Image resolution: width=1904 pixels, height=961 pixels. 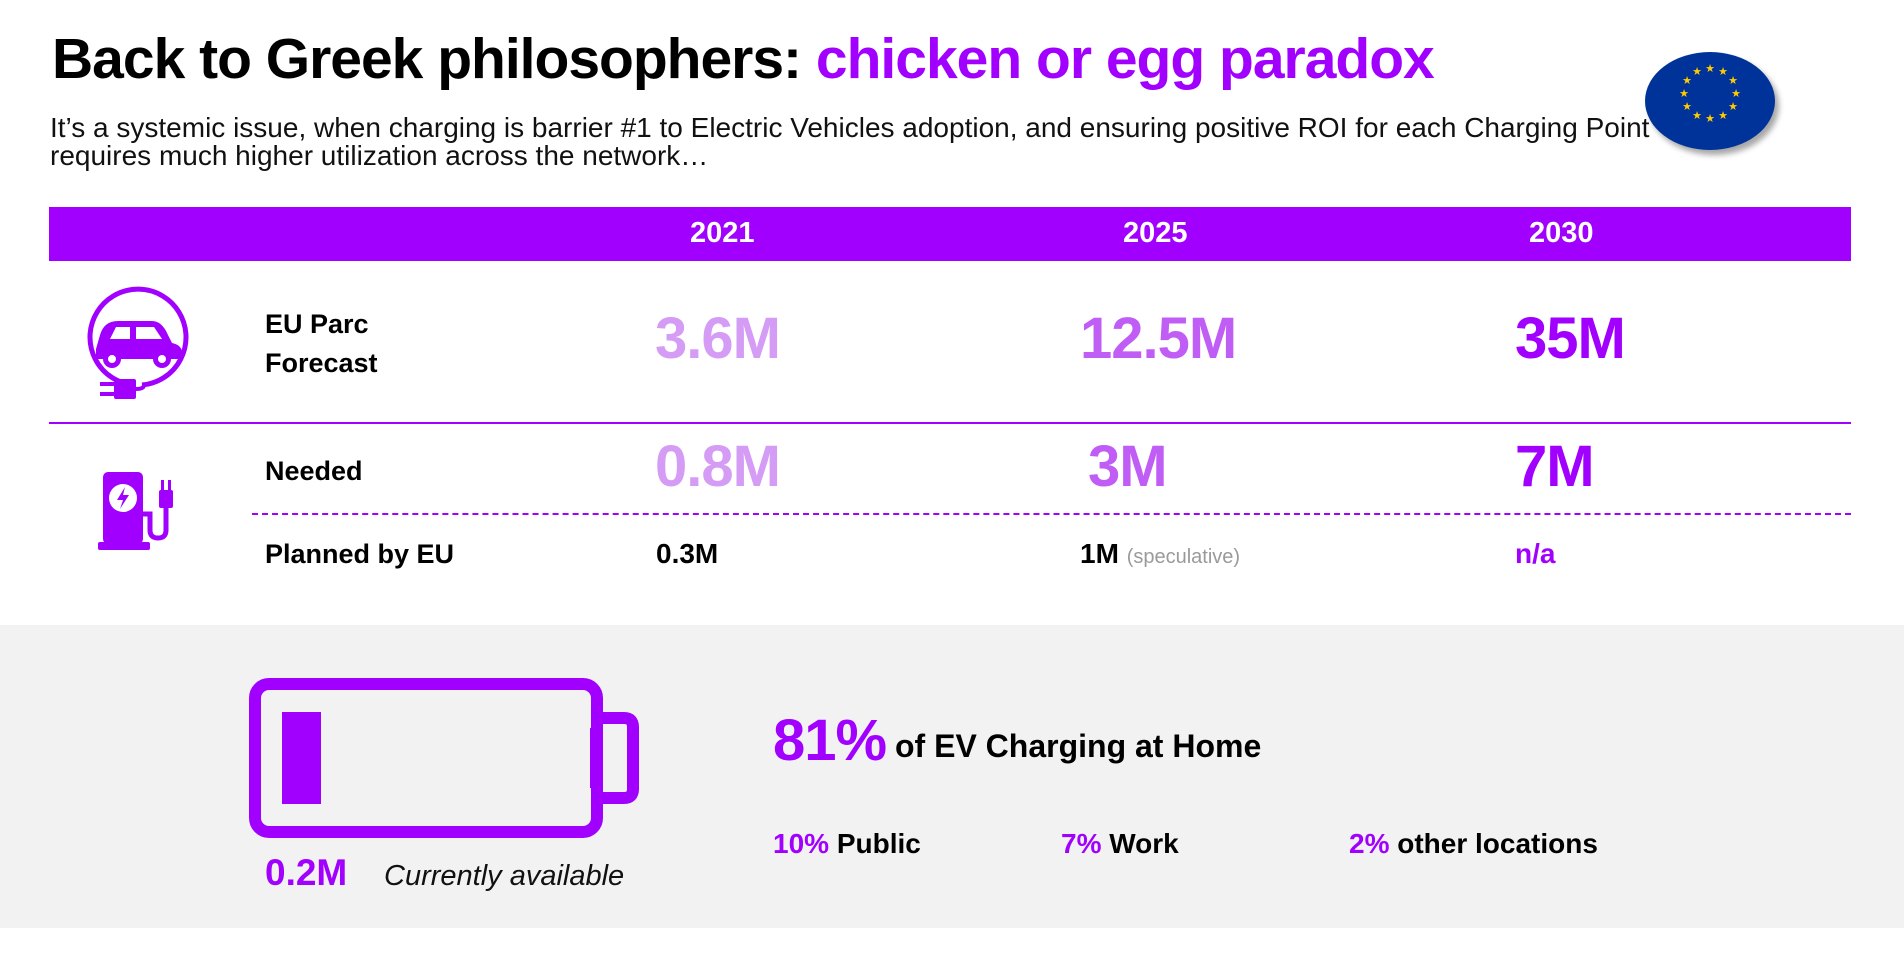 What do you see at coordinates (1099, 553) in the screenshot?
I see `planned-2025-value: 1M` at bounding box center [1099, 553].